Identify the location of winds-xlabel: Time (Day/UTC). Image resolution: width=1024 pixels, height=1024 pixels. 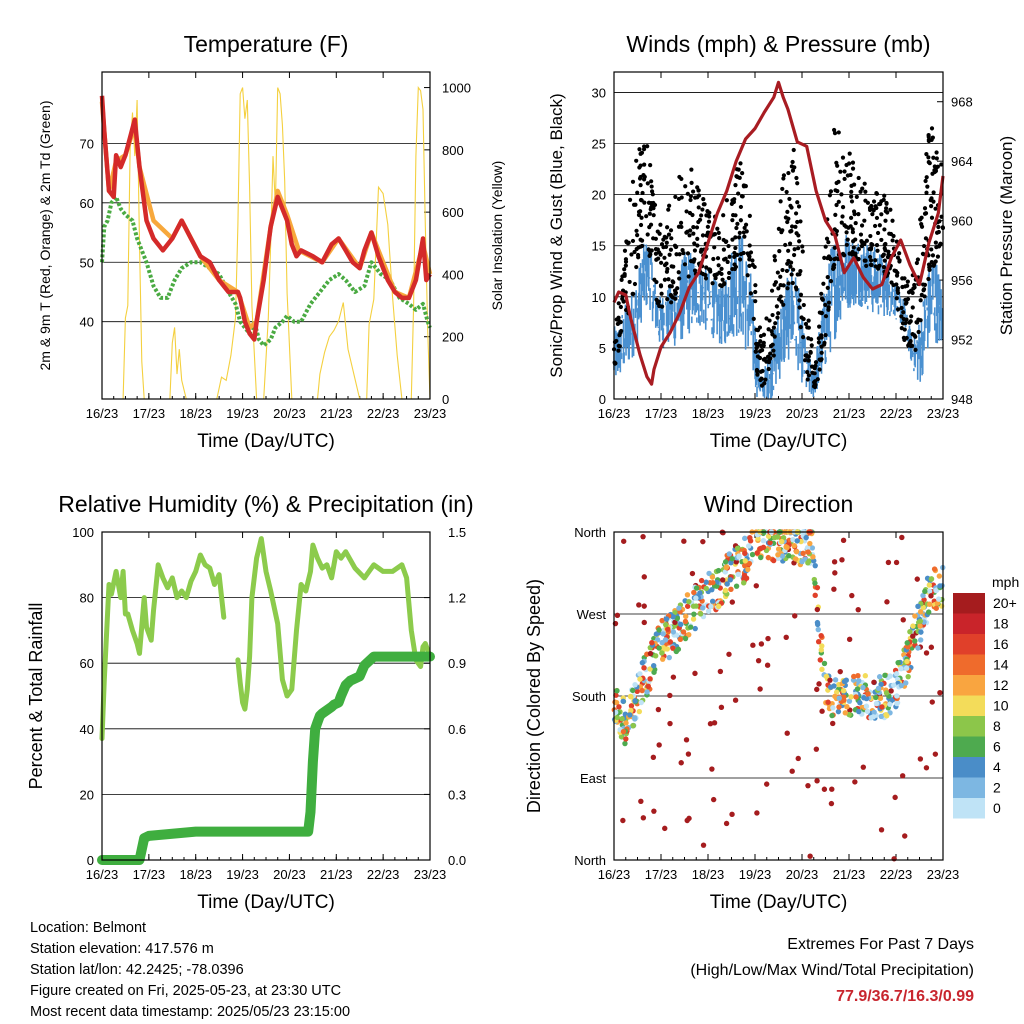
(779, 441).